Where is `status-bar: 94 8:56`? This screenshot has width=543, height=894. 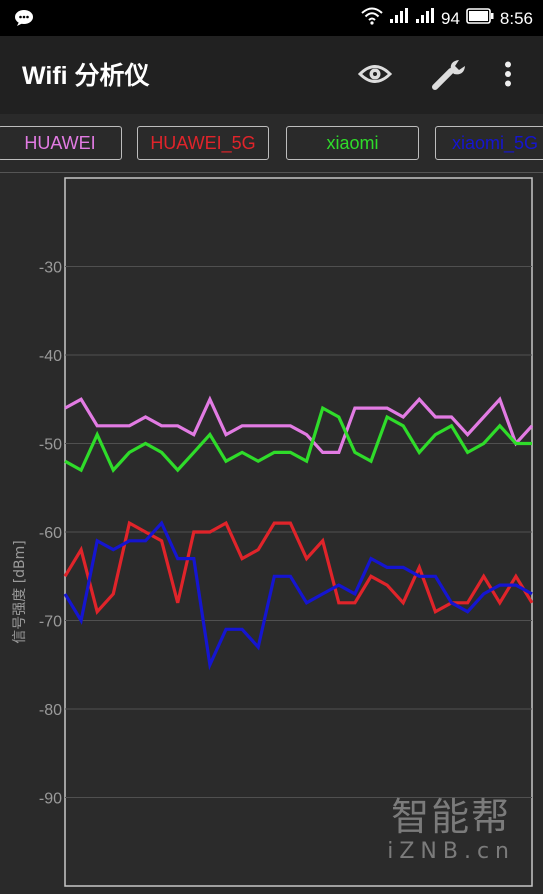 status-bar: 94 8:56 is located at coordinates (271, 18).